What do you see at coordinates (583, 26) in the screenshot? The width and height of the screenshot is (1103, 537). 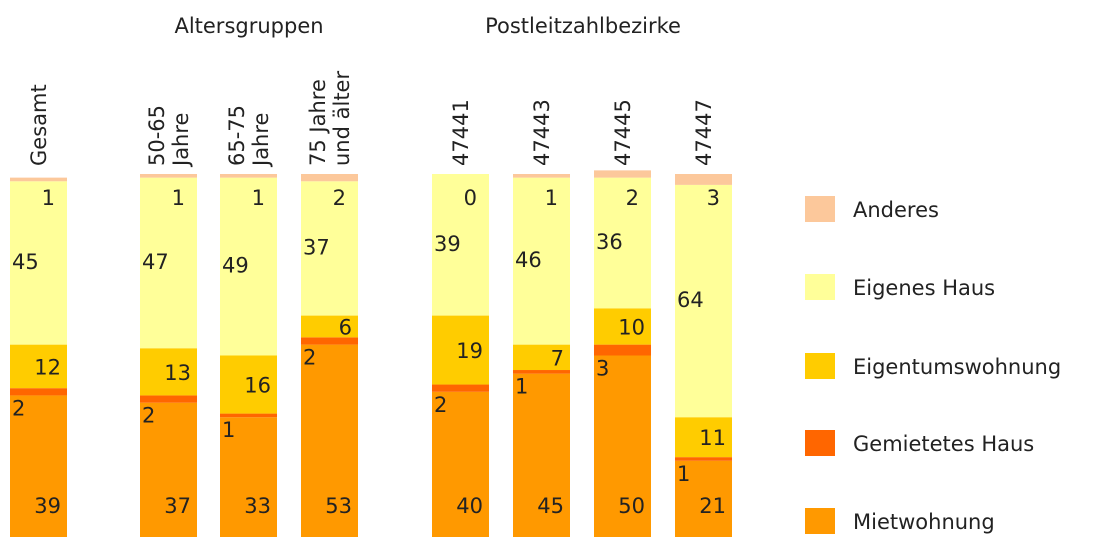 I see `group-title: Postleitzahlbezirke` at bounding box center [583, 26].